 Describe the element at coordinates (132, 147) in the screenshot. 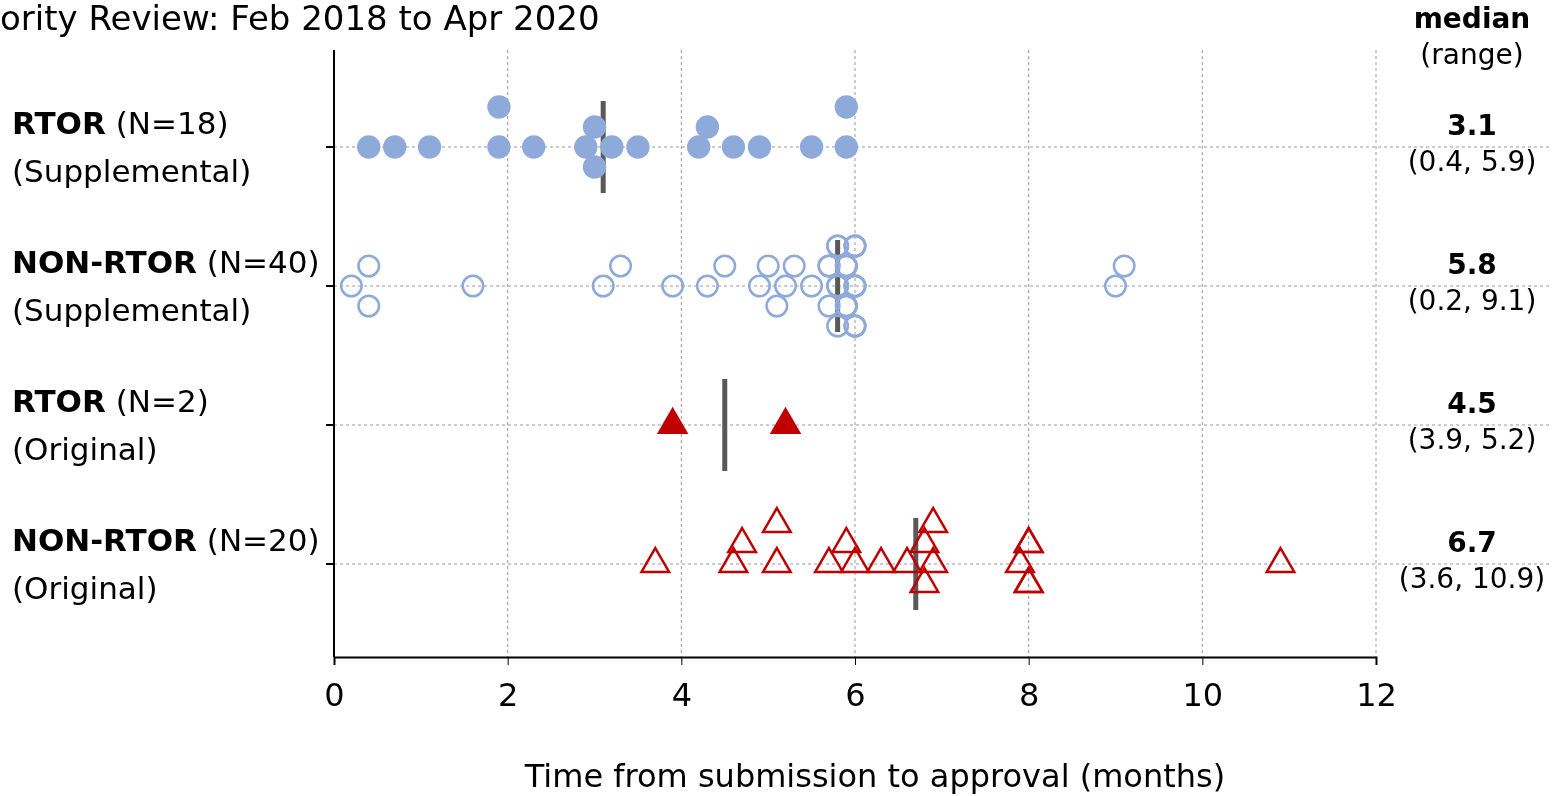

I see `y-tick-label: RTOR (N=18) (Supplemental)` at that location.